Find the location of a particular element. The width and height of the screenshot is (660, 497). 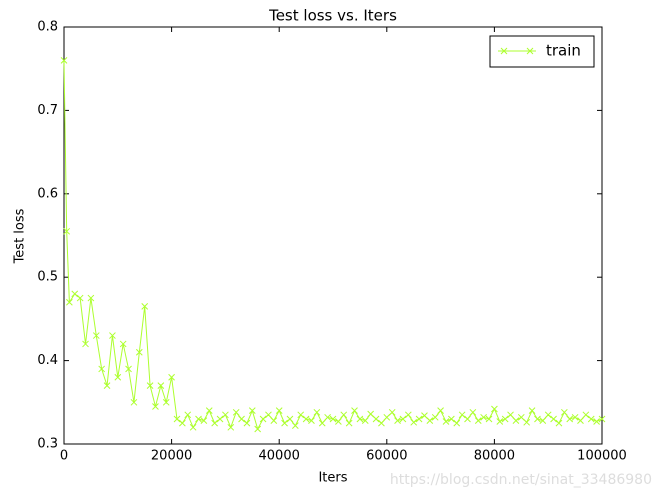

x-axis-label: Iters is located at coordinates (332, 478).